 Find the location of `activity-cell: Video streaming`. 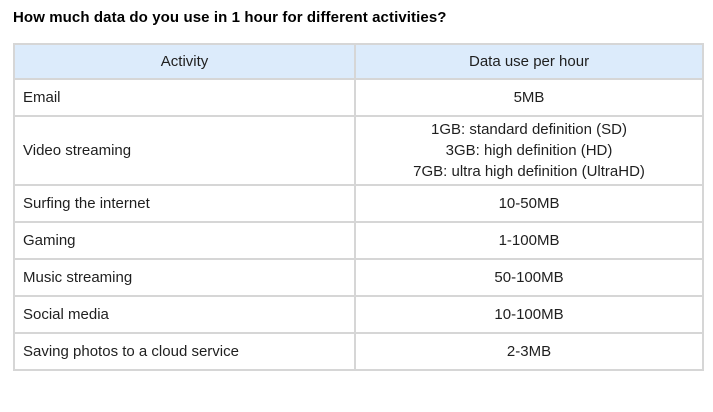

activity-cell: Video streaming is located at coordinates (184, 150).